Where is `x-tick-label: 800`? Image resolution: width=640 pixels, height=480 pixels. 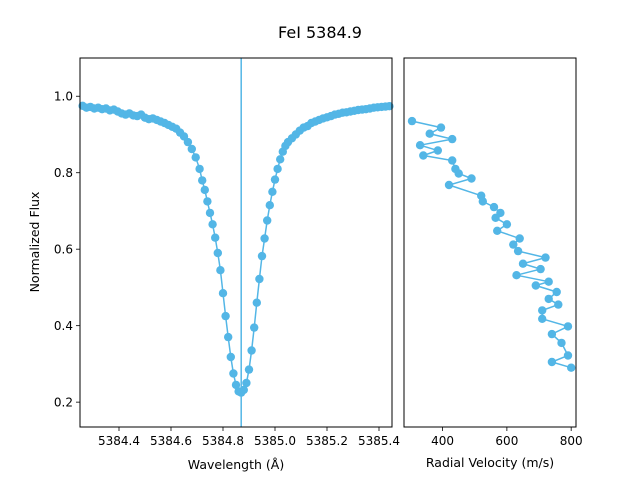
x-tick-label: 800 is located at coordinates (571, 441).